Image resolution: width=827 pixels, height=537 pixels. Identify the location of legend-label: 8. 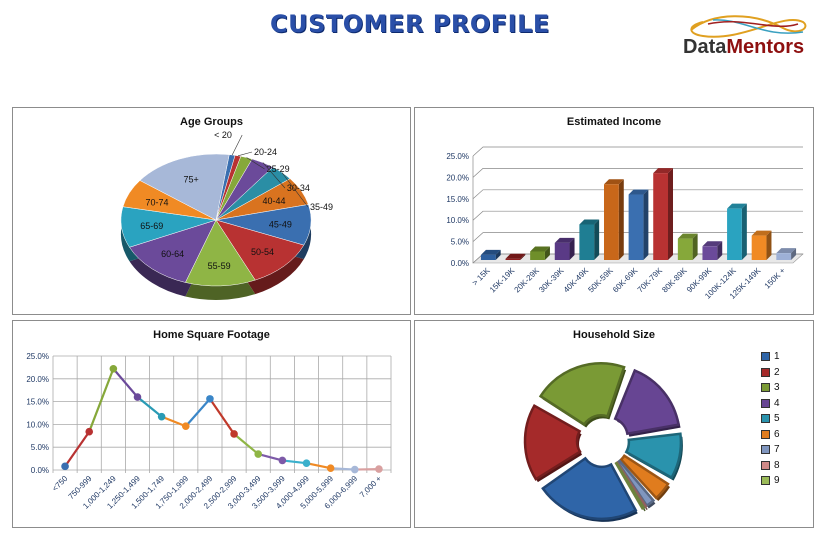
(777, 465).